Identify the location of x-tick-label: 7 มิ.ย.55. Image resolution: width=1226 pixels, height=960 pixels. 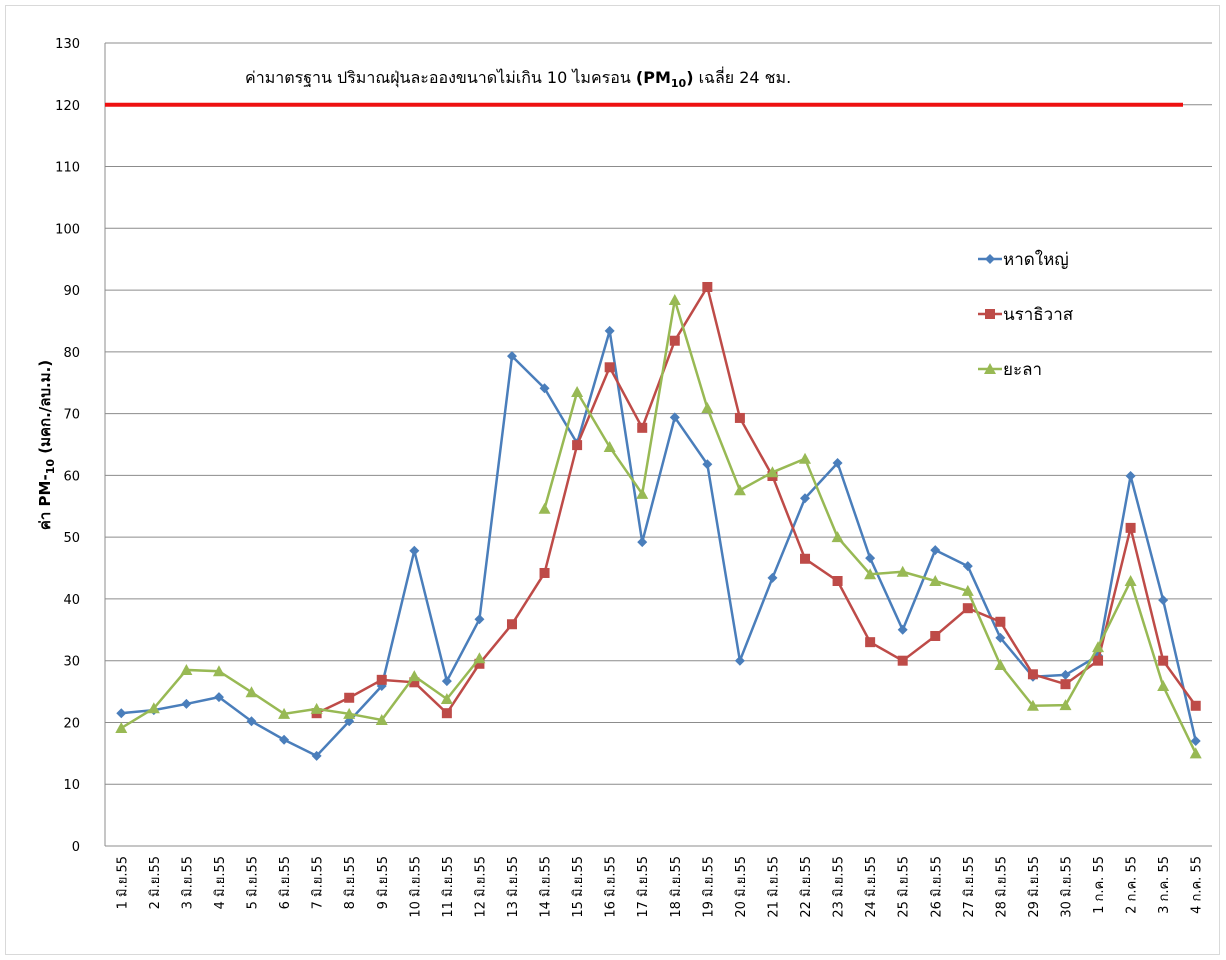
(318, 882).